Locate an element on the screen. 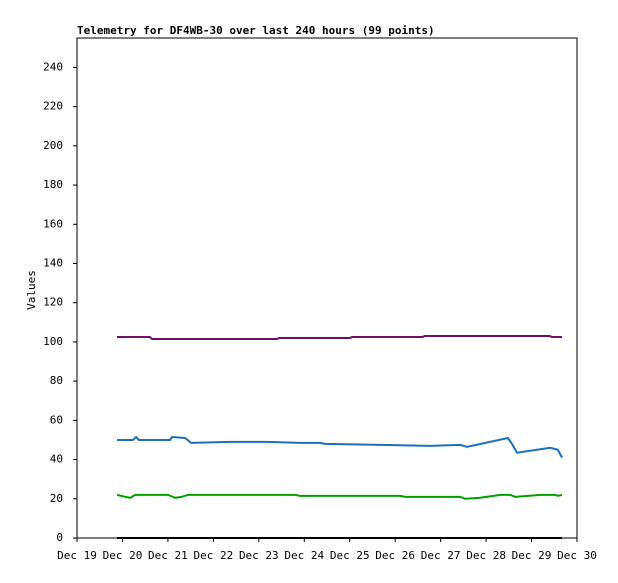 The height and width of the screenshot is (583, 618). y-tick-label: 100 is located at coordinates (53, 341).